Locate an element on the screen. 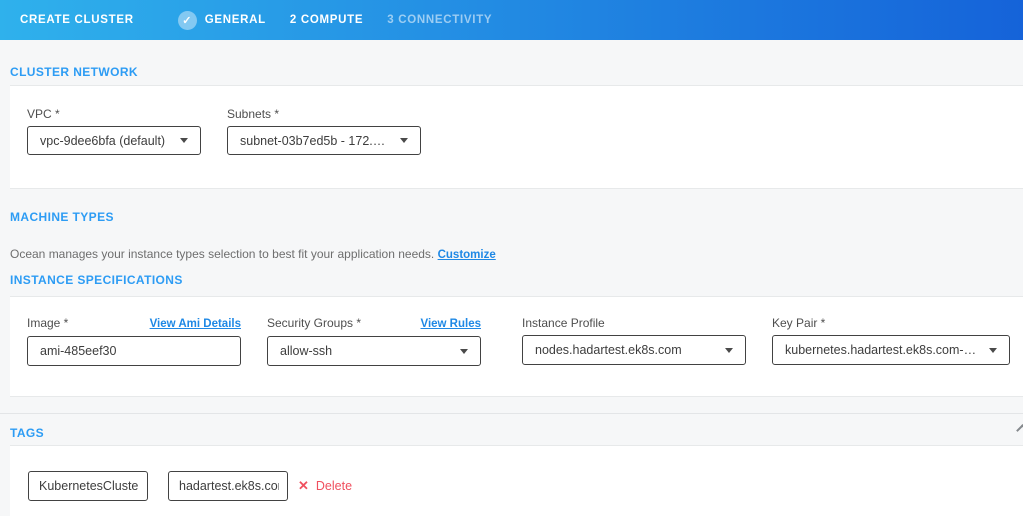  security-groups-selected-value: allow-ssh is located at coordinates (306, 351).